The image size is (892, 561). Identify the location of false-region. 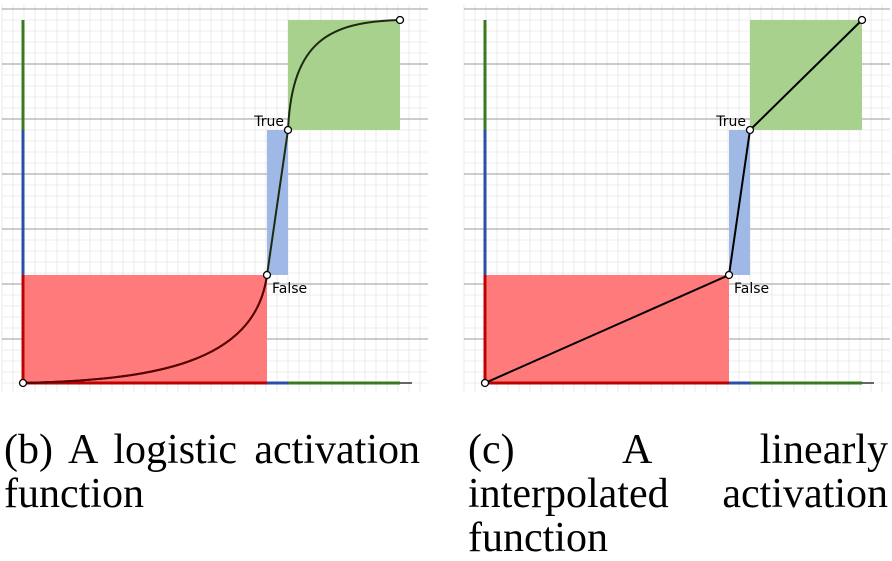
(145, 329).